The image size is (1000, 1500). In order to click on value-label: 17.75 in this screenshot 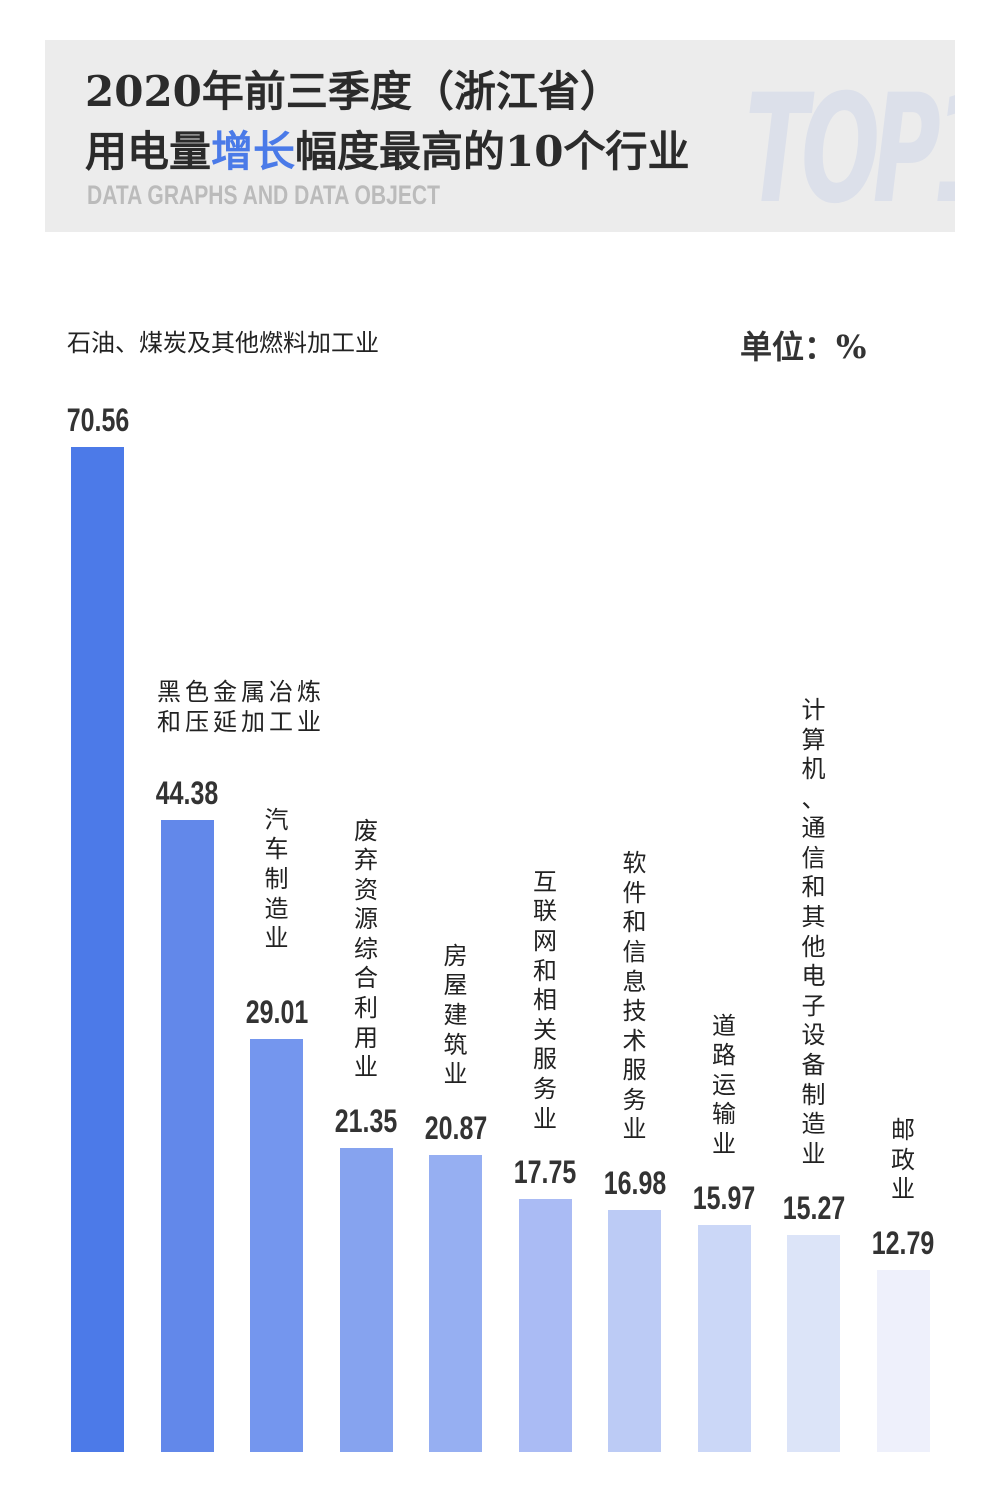, I will do `click(545, 1172)`.